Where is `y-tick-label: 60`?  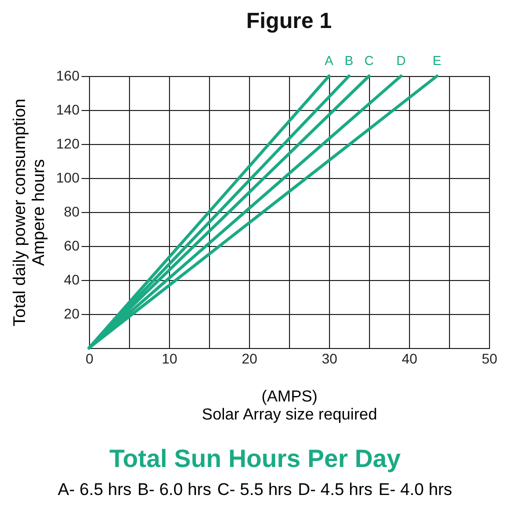 y-tick-label: 60 is located at coordinates (72, 246).